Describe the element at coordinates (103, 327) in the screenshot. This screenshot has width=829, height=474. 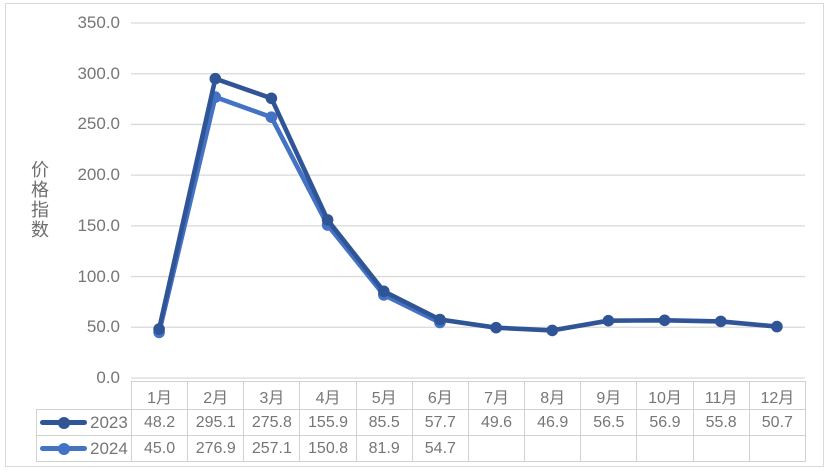
I see `y-tick-label: 50.0` at that location.